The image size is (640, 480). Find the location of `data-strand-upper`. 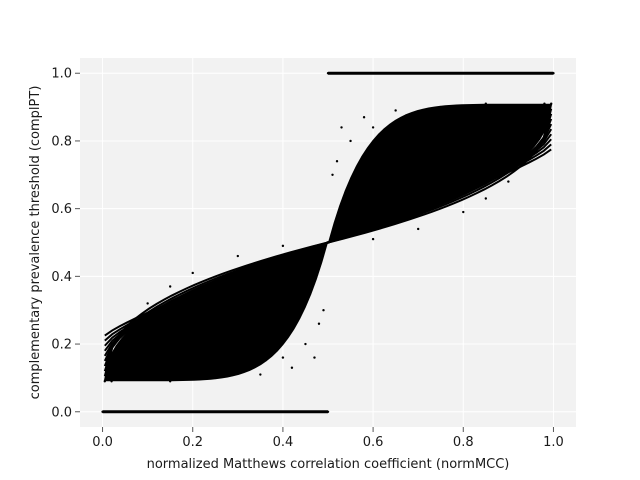

data-strand-upper is located at coordinates (439, 196).